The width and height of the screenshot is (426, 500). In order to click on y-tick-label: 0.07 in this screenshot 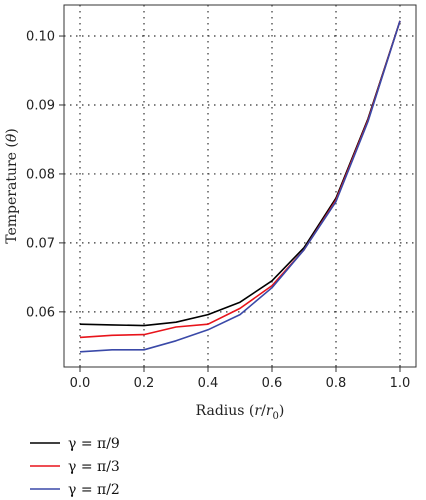, I will do `click(40, 243)`.